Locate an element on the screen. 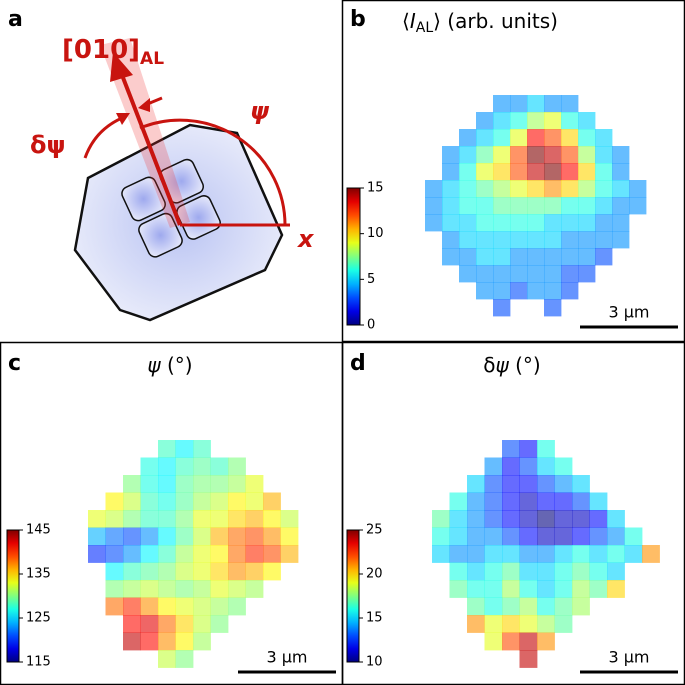 This screenshot has height=685, width=685. panel-label: a is located at coordinates (15, 19).